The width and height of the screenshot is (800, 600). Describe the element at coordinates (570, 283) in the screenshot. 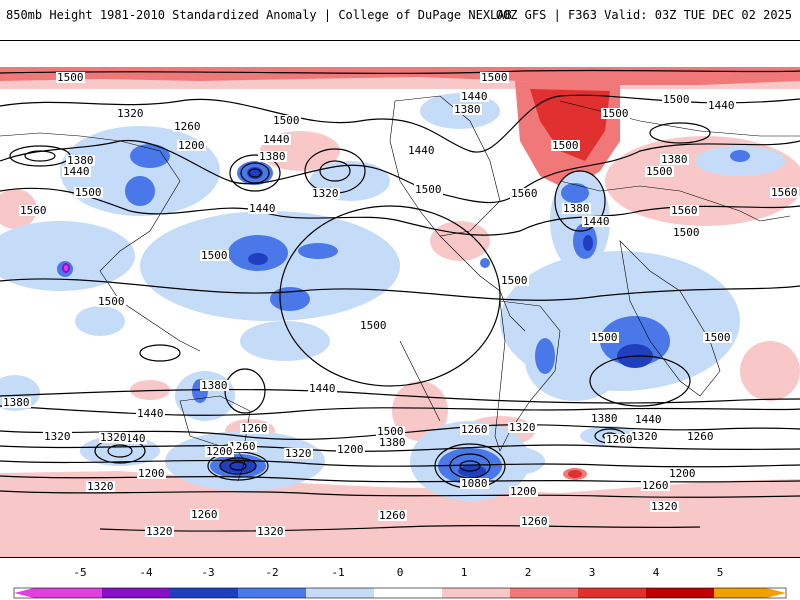

I see `positive-anomaly-strong` at that location.